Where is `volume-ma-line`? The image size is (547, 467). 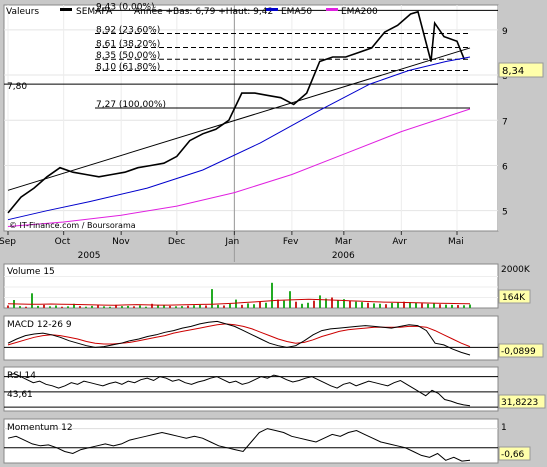 volume-ma-line is located at coordinates (239, 302).